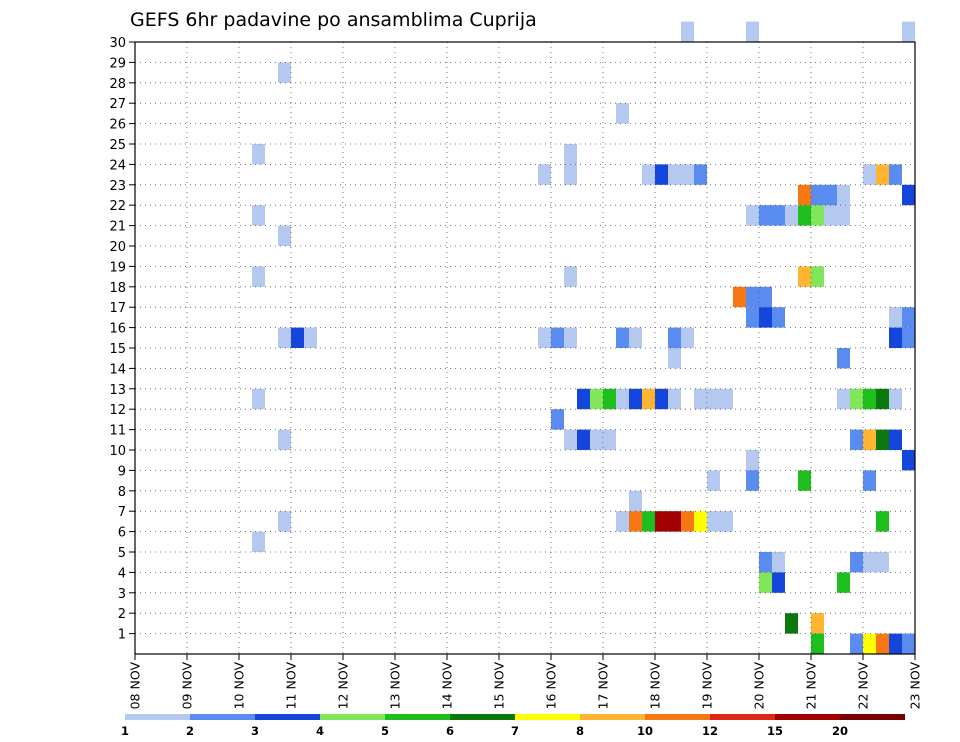 Image resolution: width=960 pixels, height=742 pixels. Describe the element at coordinates (117, 349) in the screenshot. I see `y-tick-label: 15` at that location.